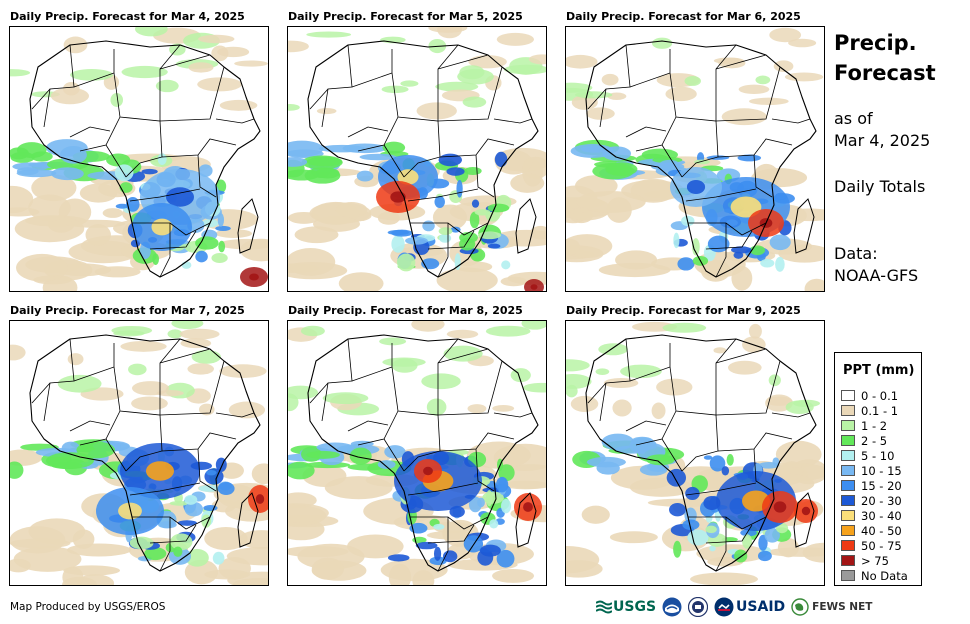  What do you see at coordinates (405, 310) in the screenshot?
I see `panel-title-5: Daily Precip. Forecast for Mar 8, 2025` at bounding box center [405, 310].